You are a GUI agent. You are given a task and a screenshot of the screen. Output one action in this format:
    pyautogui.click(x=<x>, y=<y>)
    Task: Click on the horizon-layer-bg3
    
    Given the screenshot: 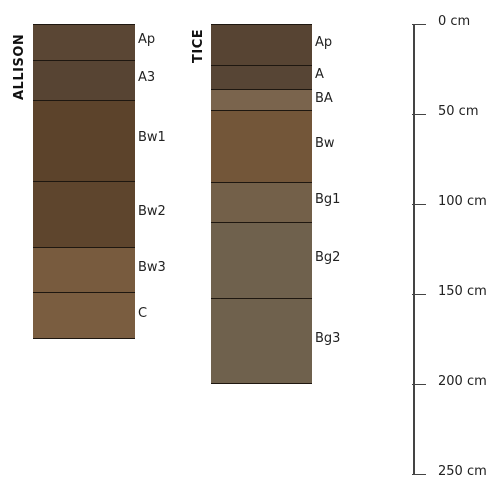 What is the action you would take?
    pyautogui.click(x=261, y=340)
    